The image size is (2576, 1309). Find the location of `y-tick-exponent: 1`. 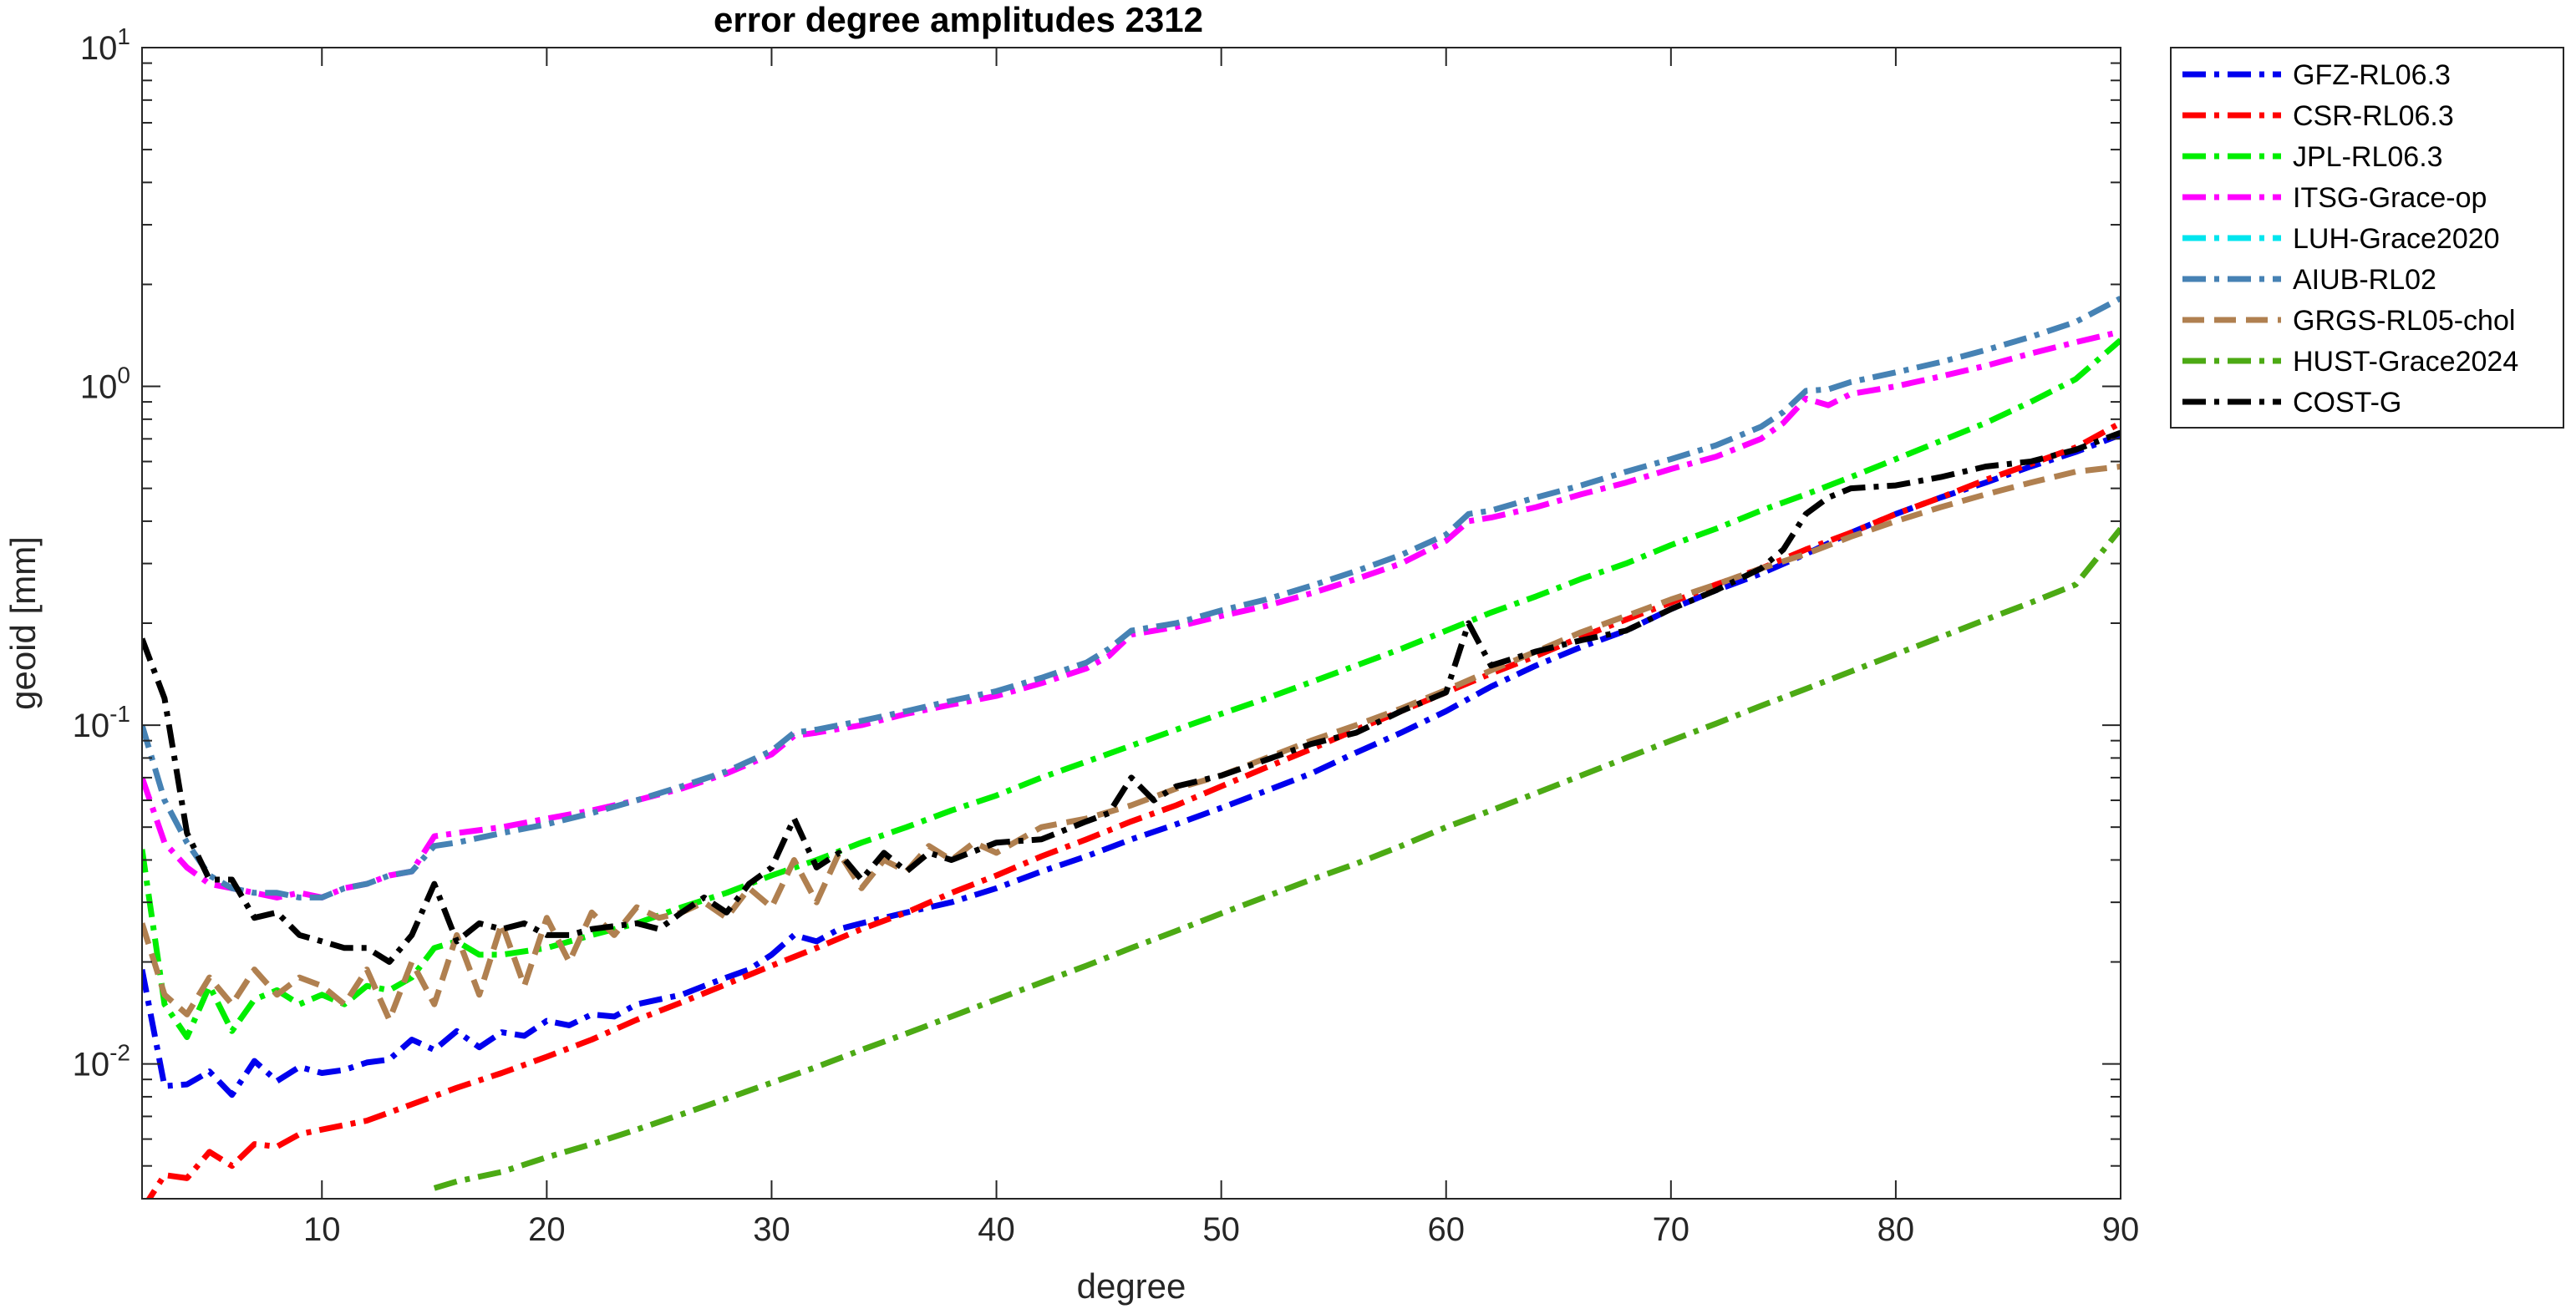

y-tick-exponent: 1 is located at coordinates (123, 36).